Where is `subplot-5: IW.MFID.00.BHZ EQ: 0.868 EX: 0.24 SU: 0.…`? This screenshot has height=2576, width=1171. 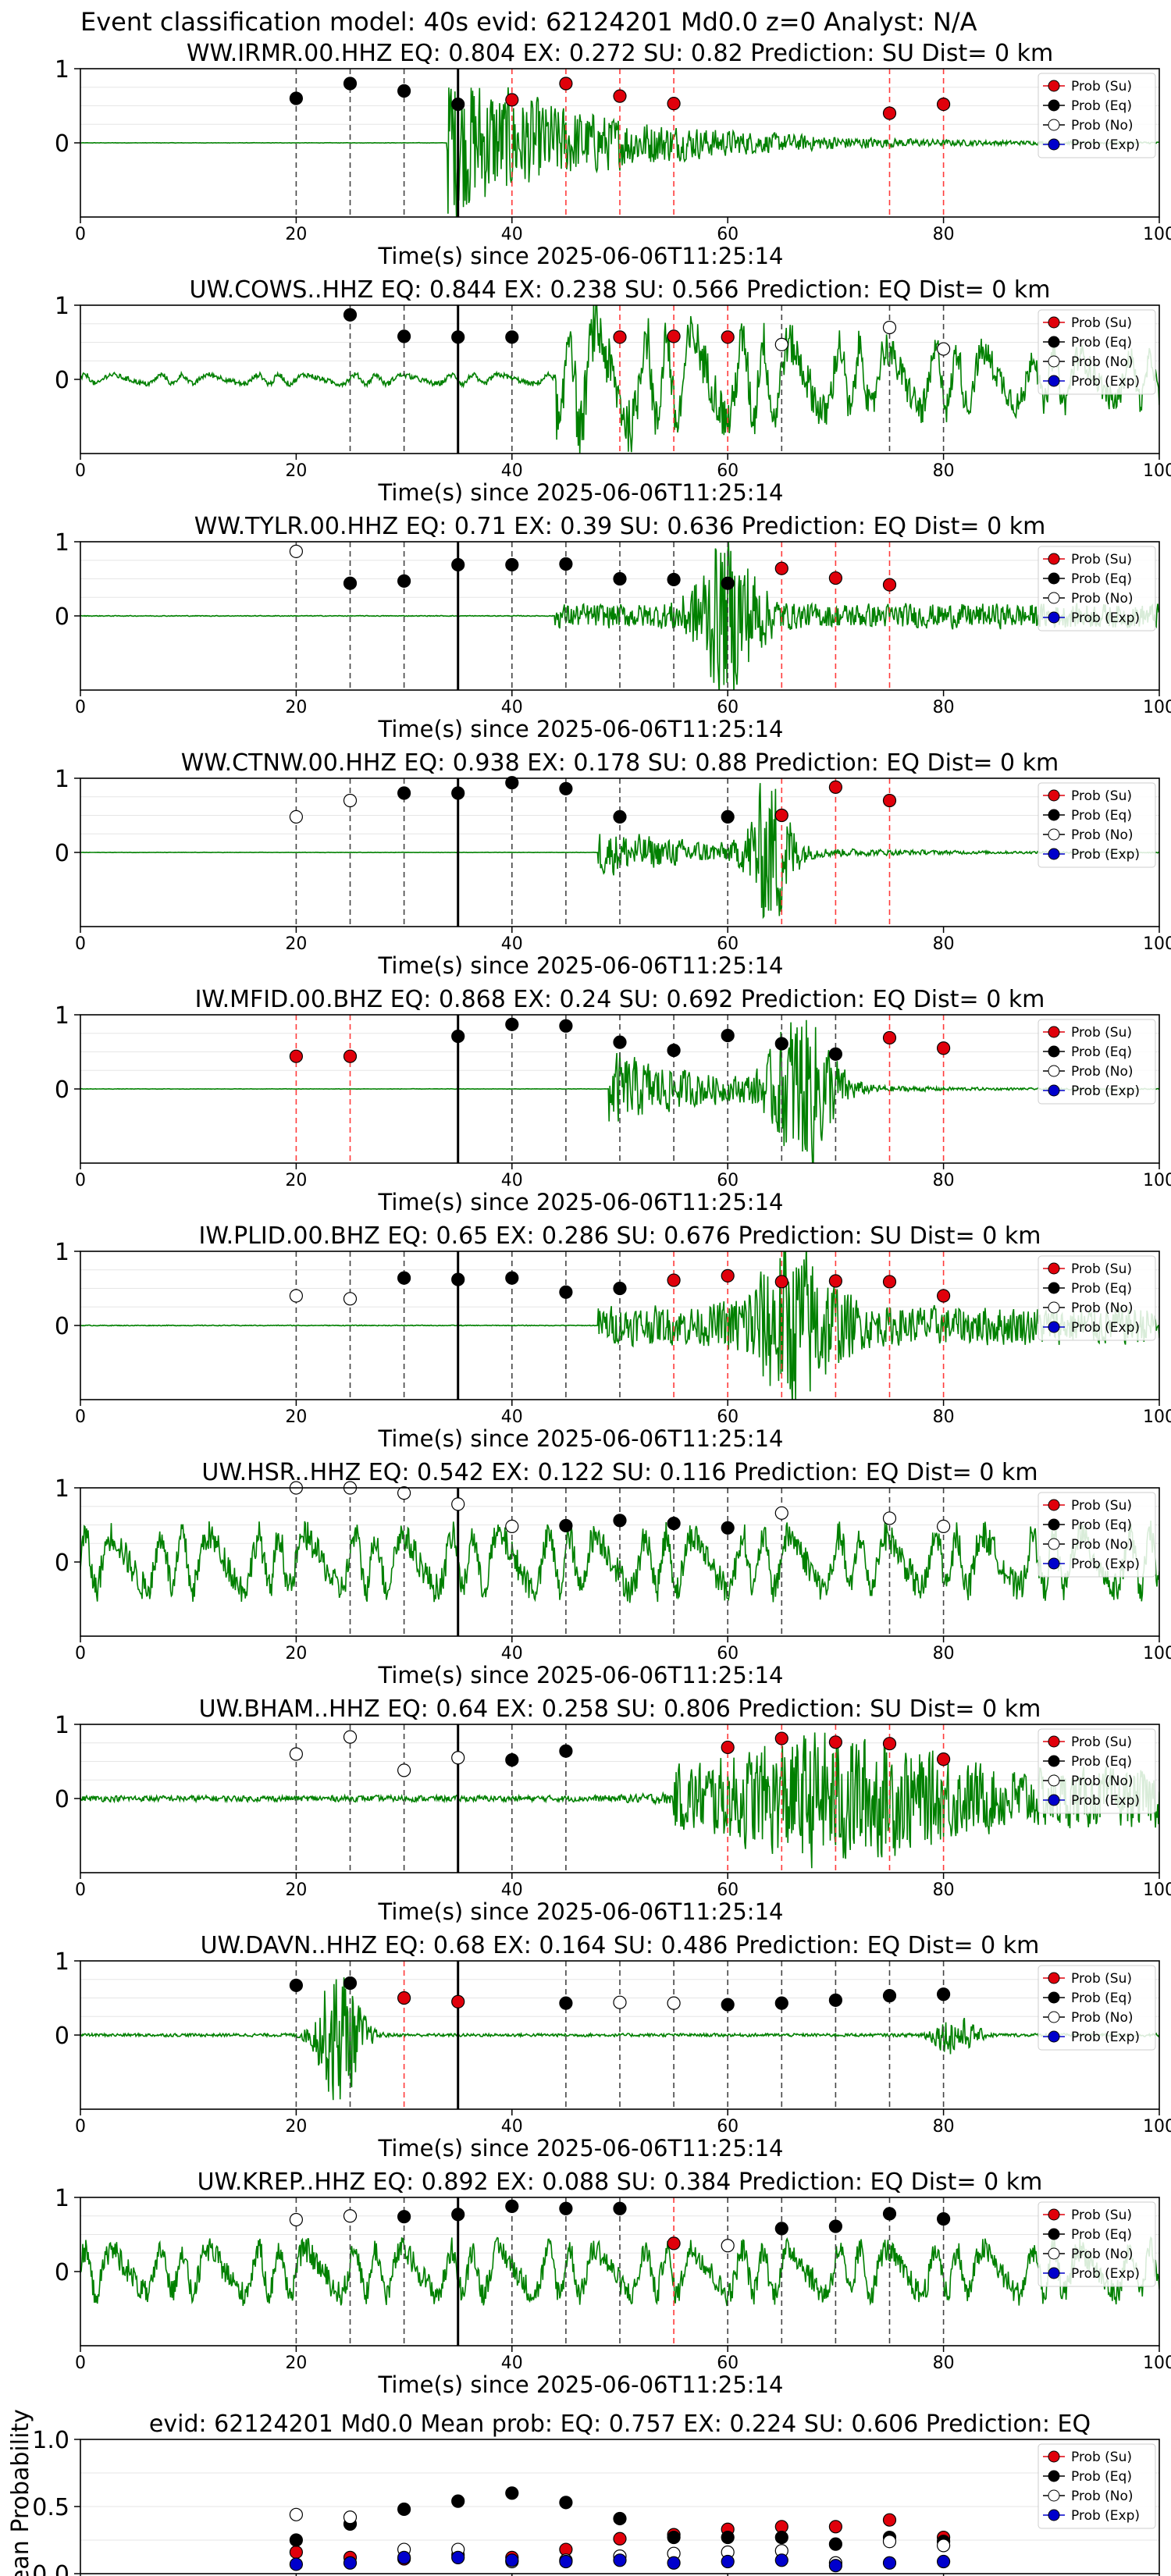
subplot-5: IW.MFID.00.BHZ EQ: 0.868 EX: 0.24 SU: 0.… is located at coordinates (613, 1100).